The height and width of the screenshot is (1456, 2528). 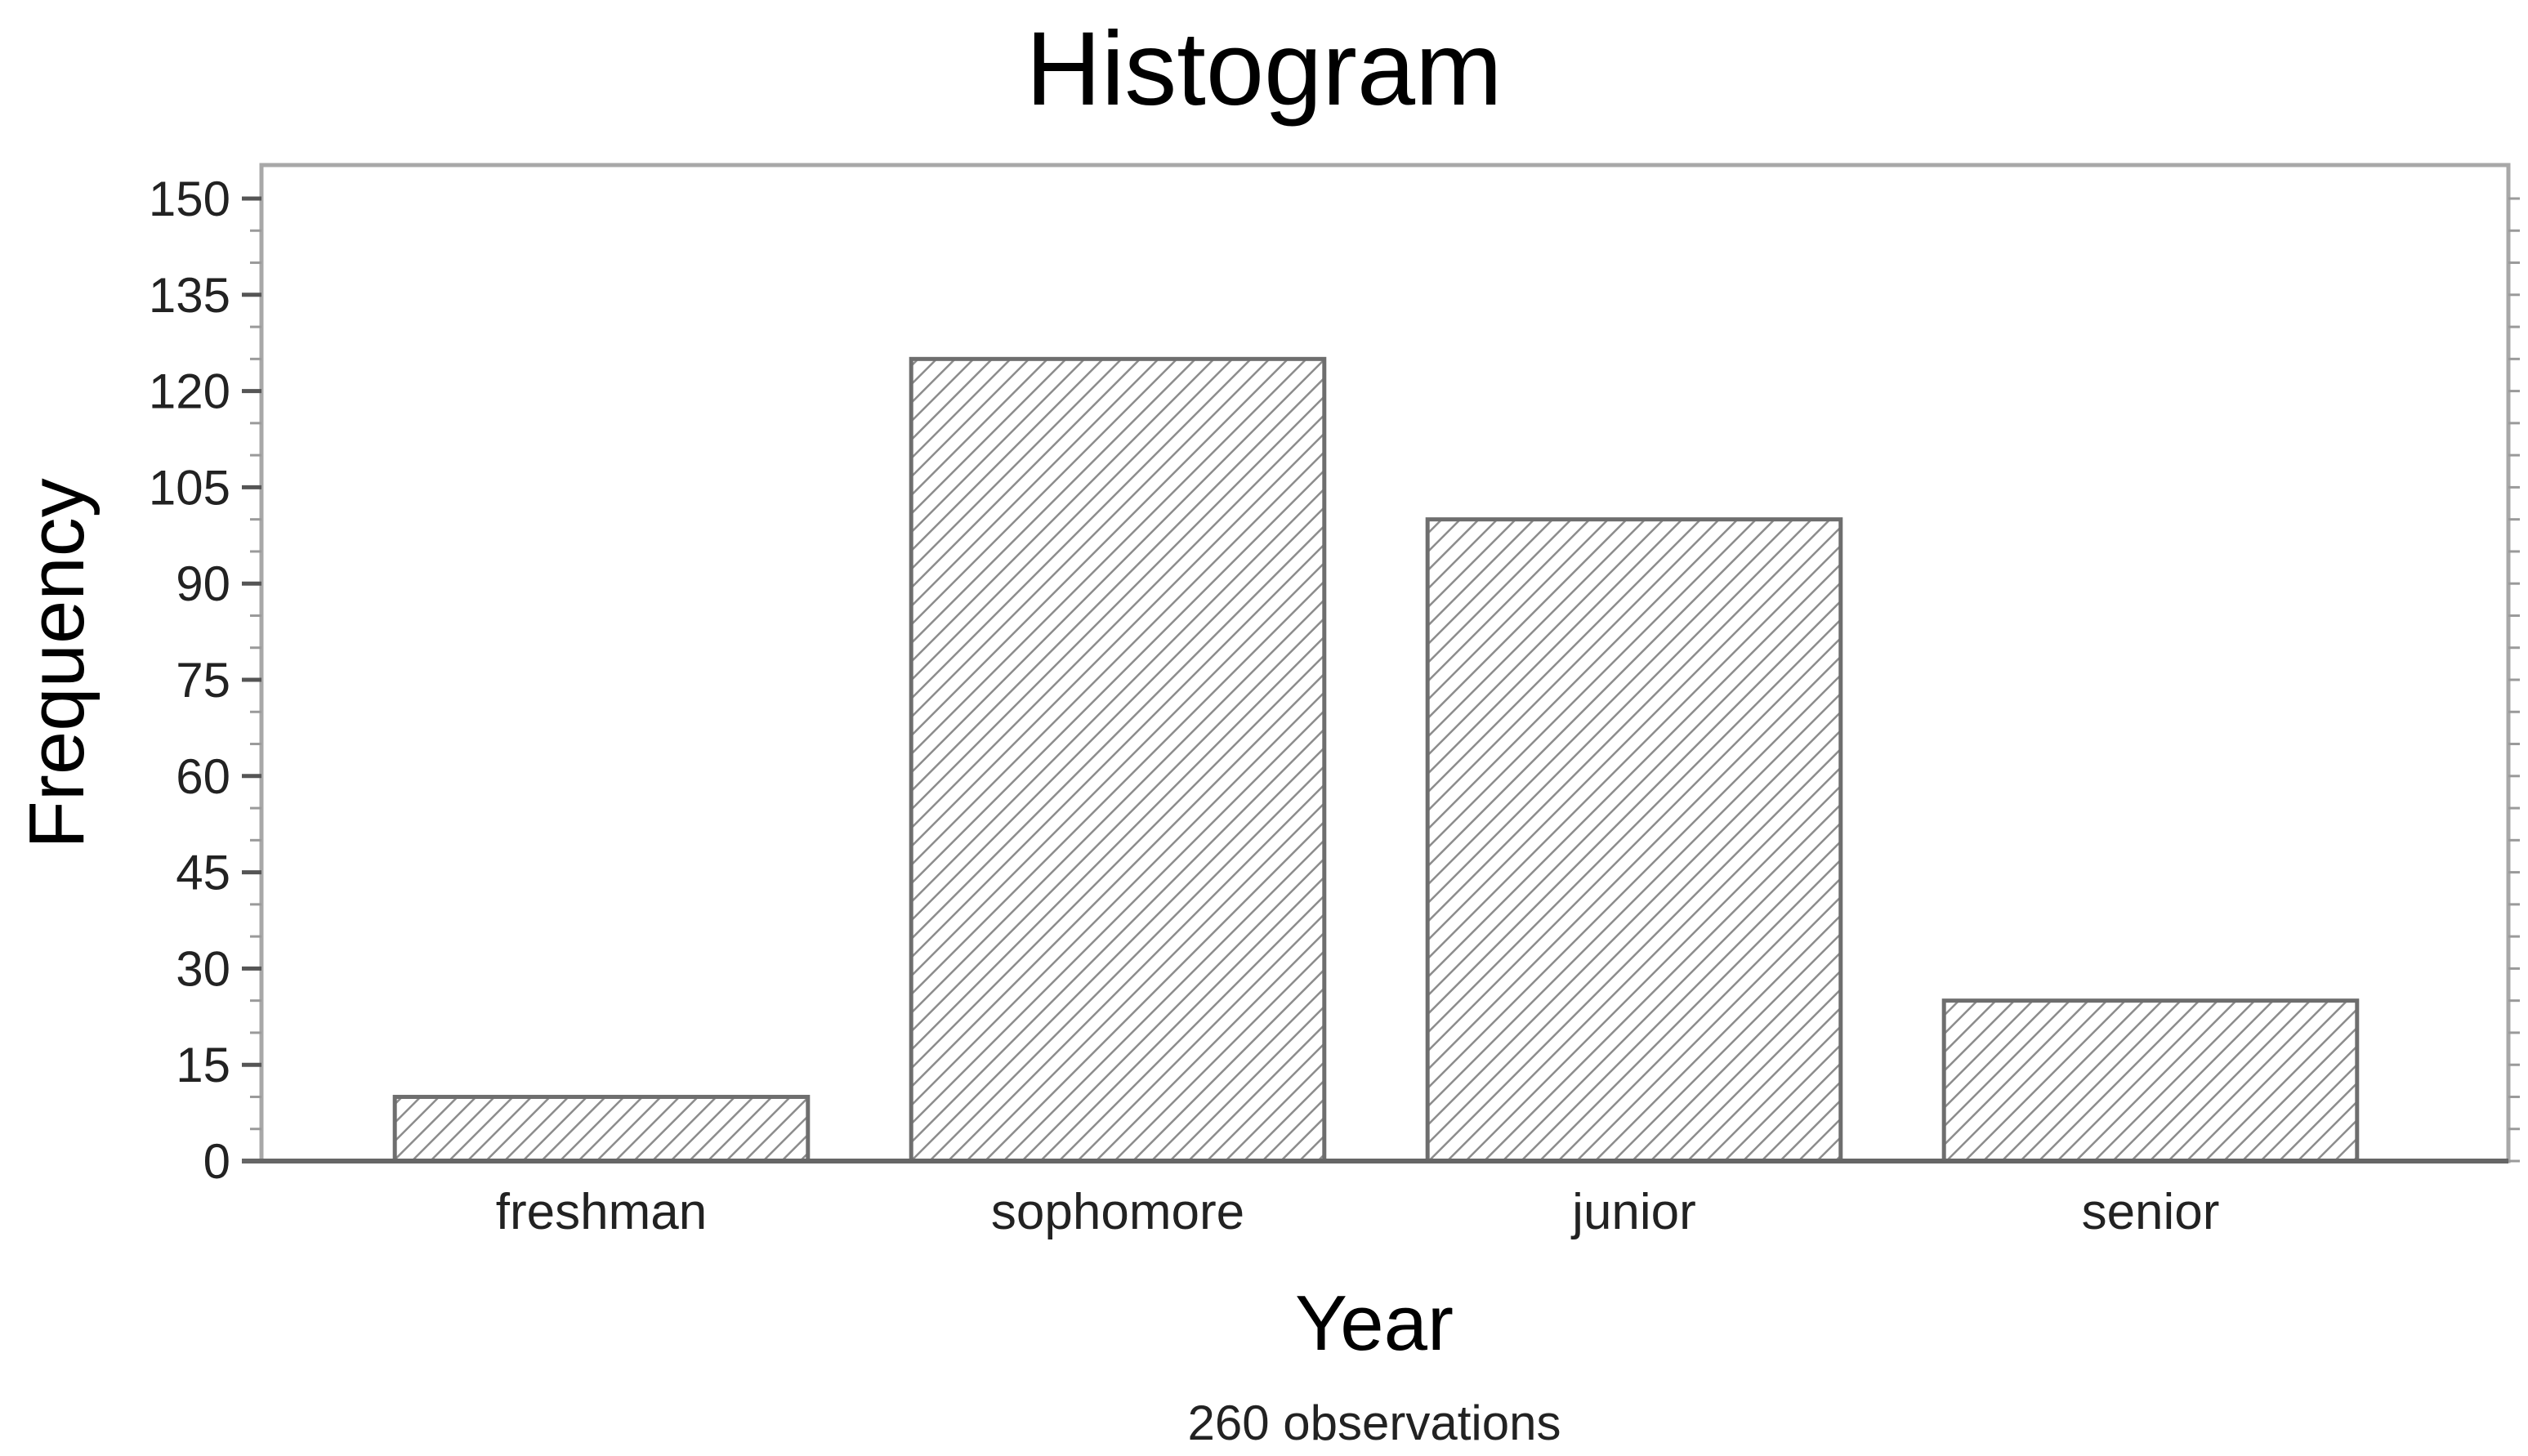 I want to click on bar-sophomore, so click(x=1118, y=759).